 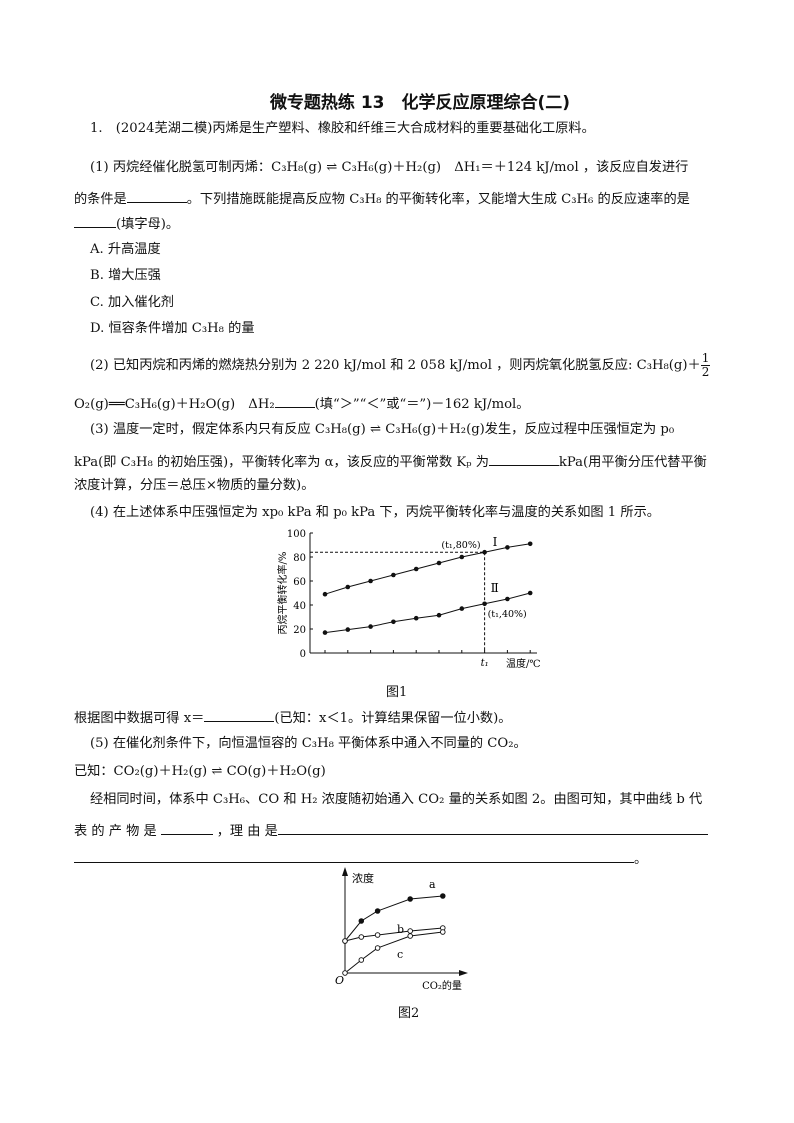 What do you see at coordinates (432, 884) in the screenshot?
I see `curve-label: a` at bounding box center [432, 884].